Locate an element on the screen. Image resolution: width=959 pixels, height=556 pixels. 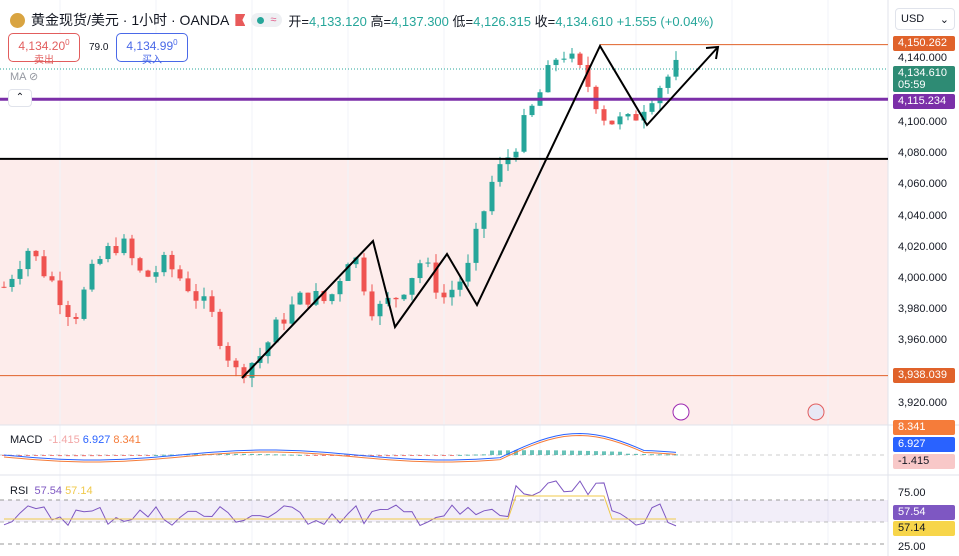
macd-value-label: 6.927 is located at coordinates (924, 444).